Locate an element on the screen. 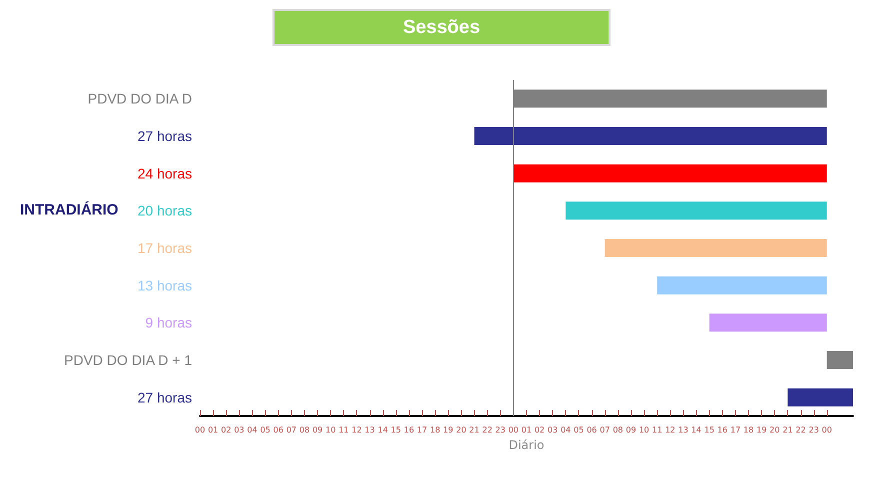 The image size is (883, 486). x-axis-title: Diário is located at coordinates (526, 445).